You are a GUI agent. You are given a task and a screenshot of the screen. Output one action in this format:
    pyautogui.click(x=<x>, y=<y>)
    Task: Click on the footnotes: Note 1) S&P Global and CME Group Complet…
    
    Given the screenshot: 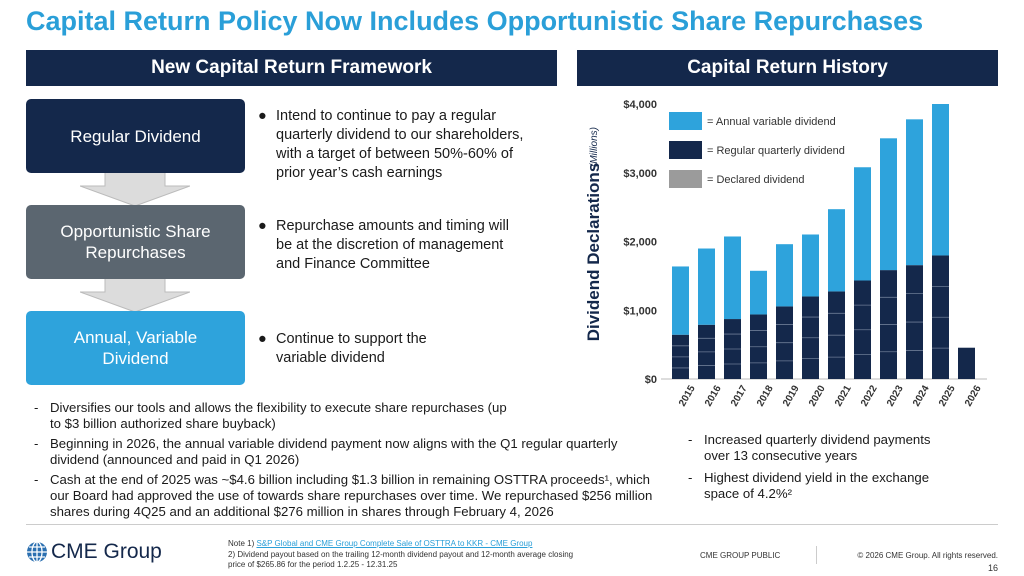 What is the action you would take?
    pyautogui.click(x=401, y=554)
    